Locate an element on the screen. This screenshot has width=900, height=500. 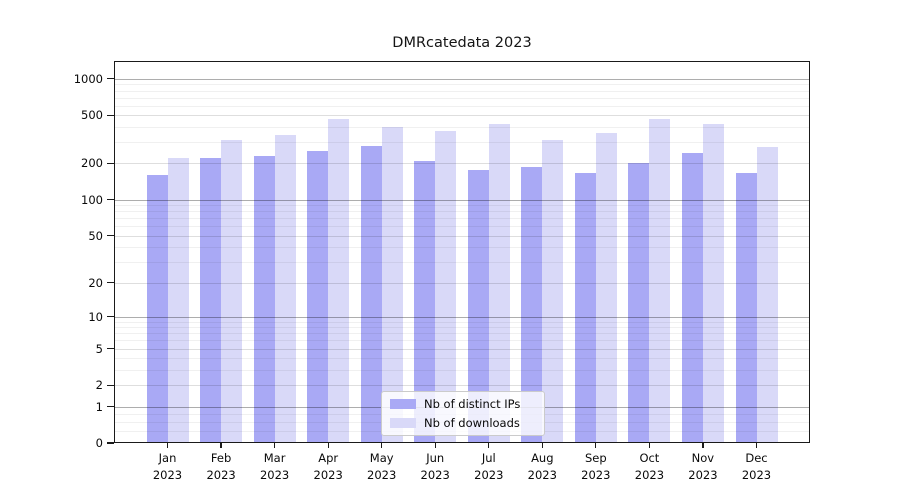
x-tick-mark-oct is located at coordinates (649, 445).